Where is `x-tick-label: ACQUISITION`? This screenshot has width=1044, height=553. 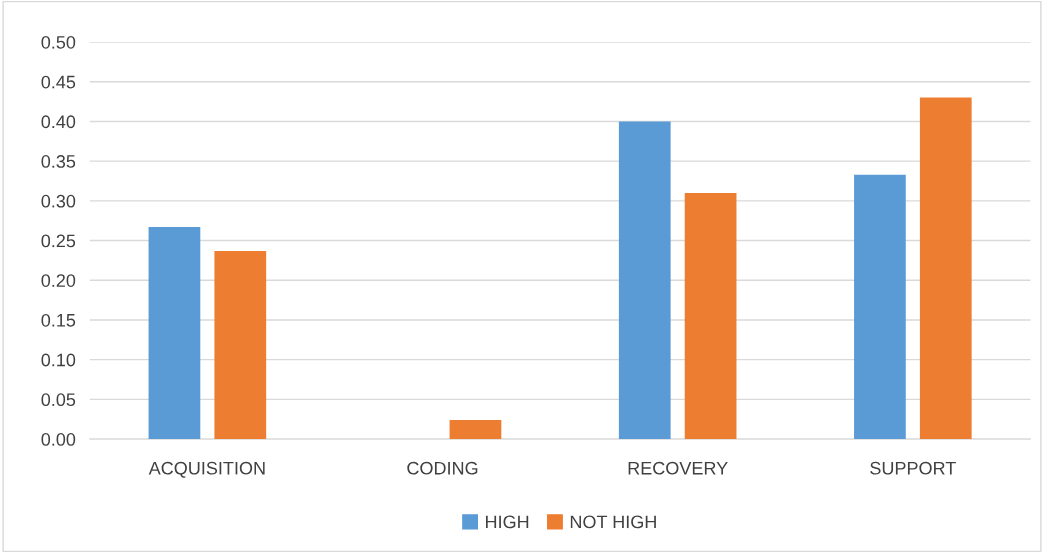
x-tick-label: ACQUISITION is located at coordinates (206, 469).